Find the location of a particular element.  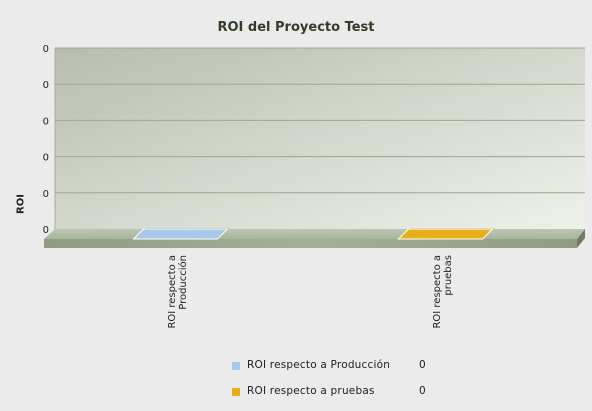

chart-title: ROI del Proyecto Test is located at coordinates (296, 27).